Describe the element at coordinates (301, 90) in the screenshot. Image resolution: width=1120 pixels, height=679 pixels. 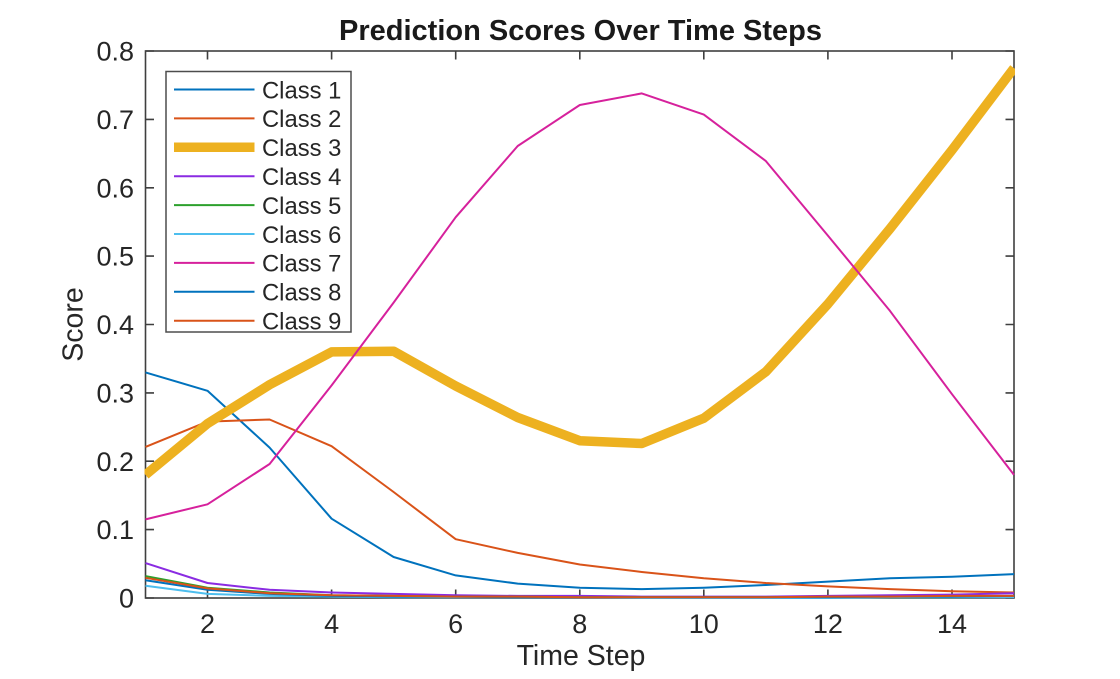
I see `svg-text: Class 1` at that location.